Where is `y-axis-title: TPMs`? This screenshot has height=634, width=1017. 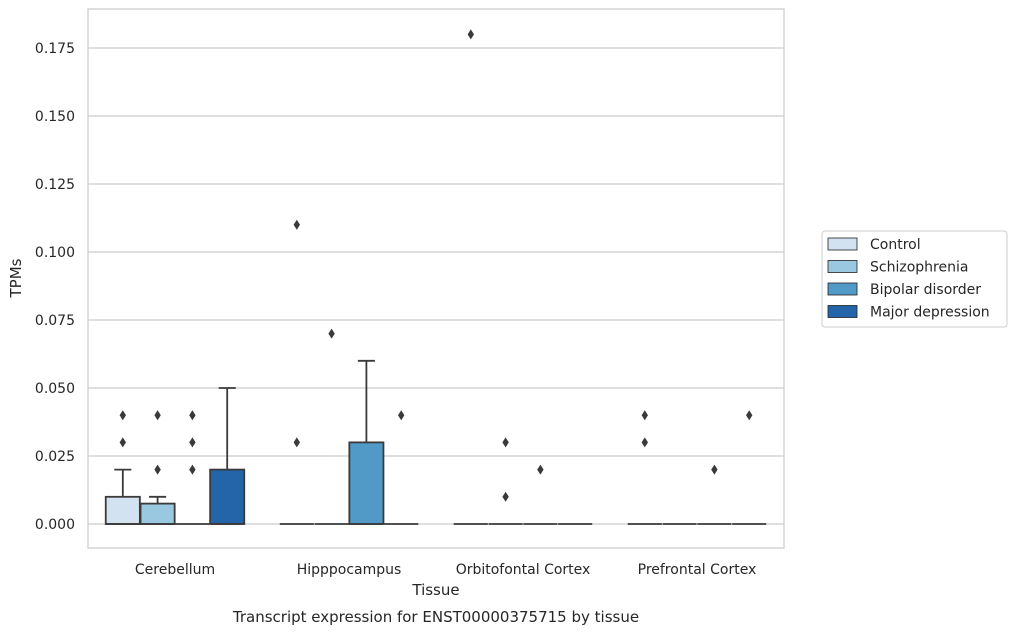 y-axis-title: TPMs is located at coordinates (16, 278).